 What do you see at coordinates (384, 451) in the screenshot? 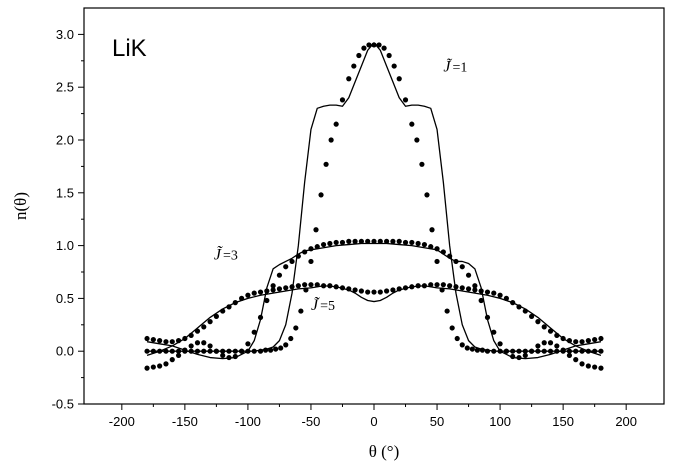
I see `x-axis-label: θ (°)` at bounding box center [384, 451].